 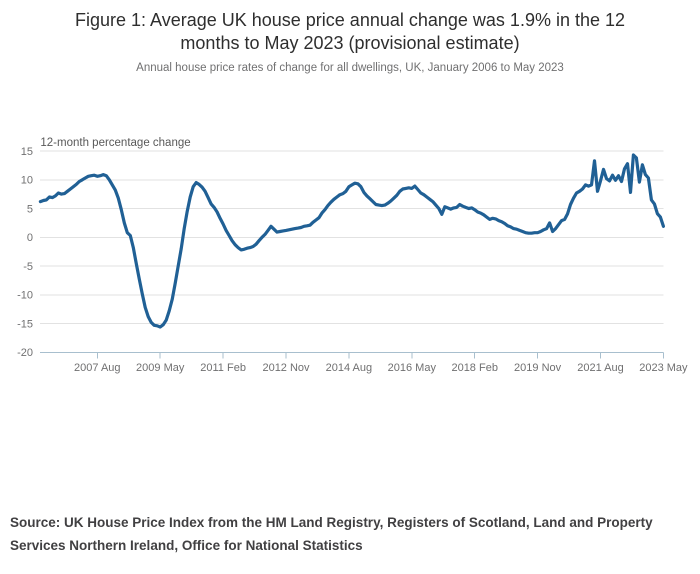 What do you see at coordinates (600, 368) in the screenshot?
I see `x-tick-label: 2021 Aug` at bounding box center [600, 368].